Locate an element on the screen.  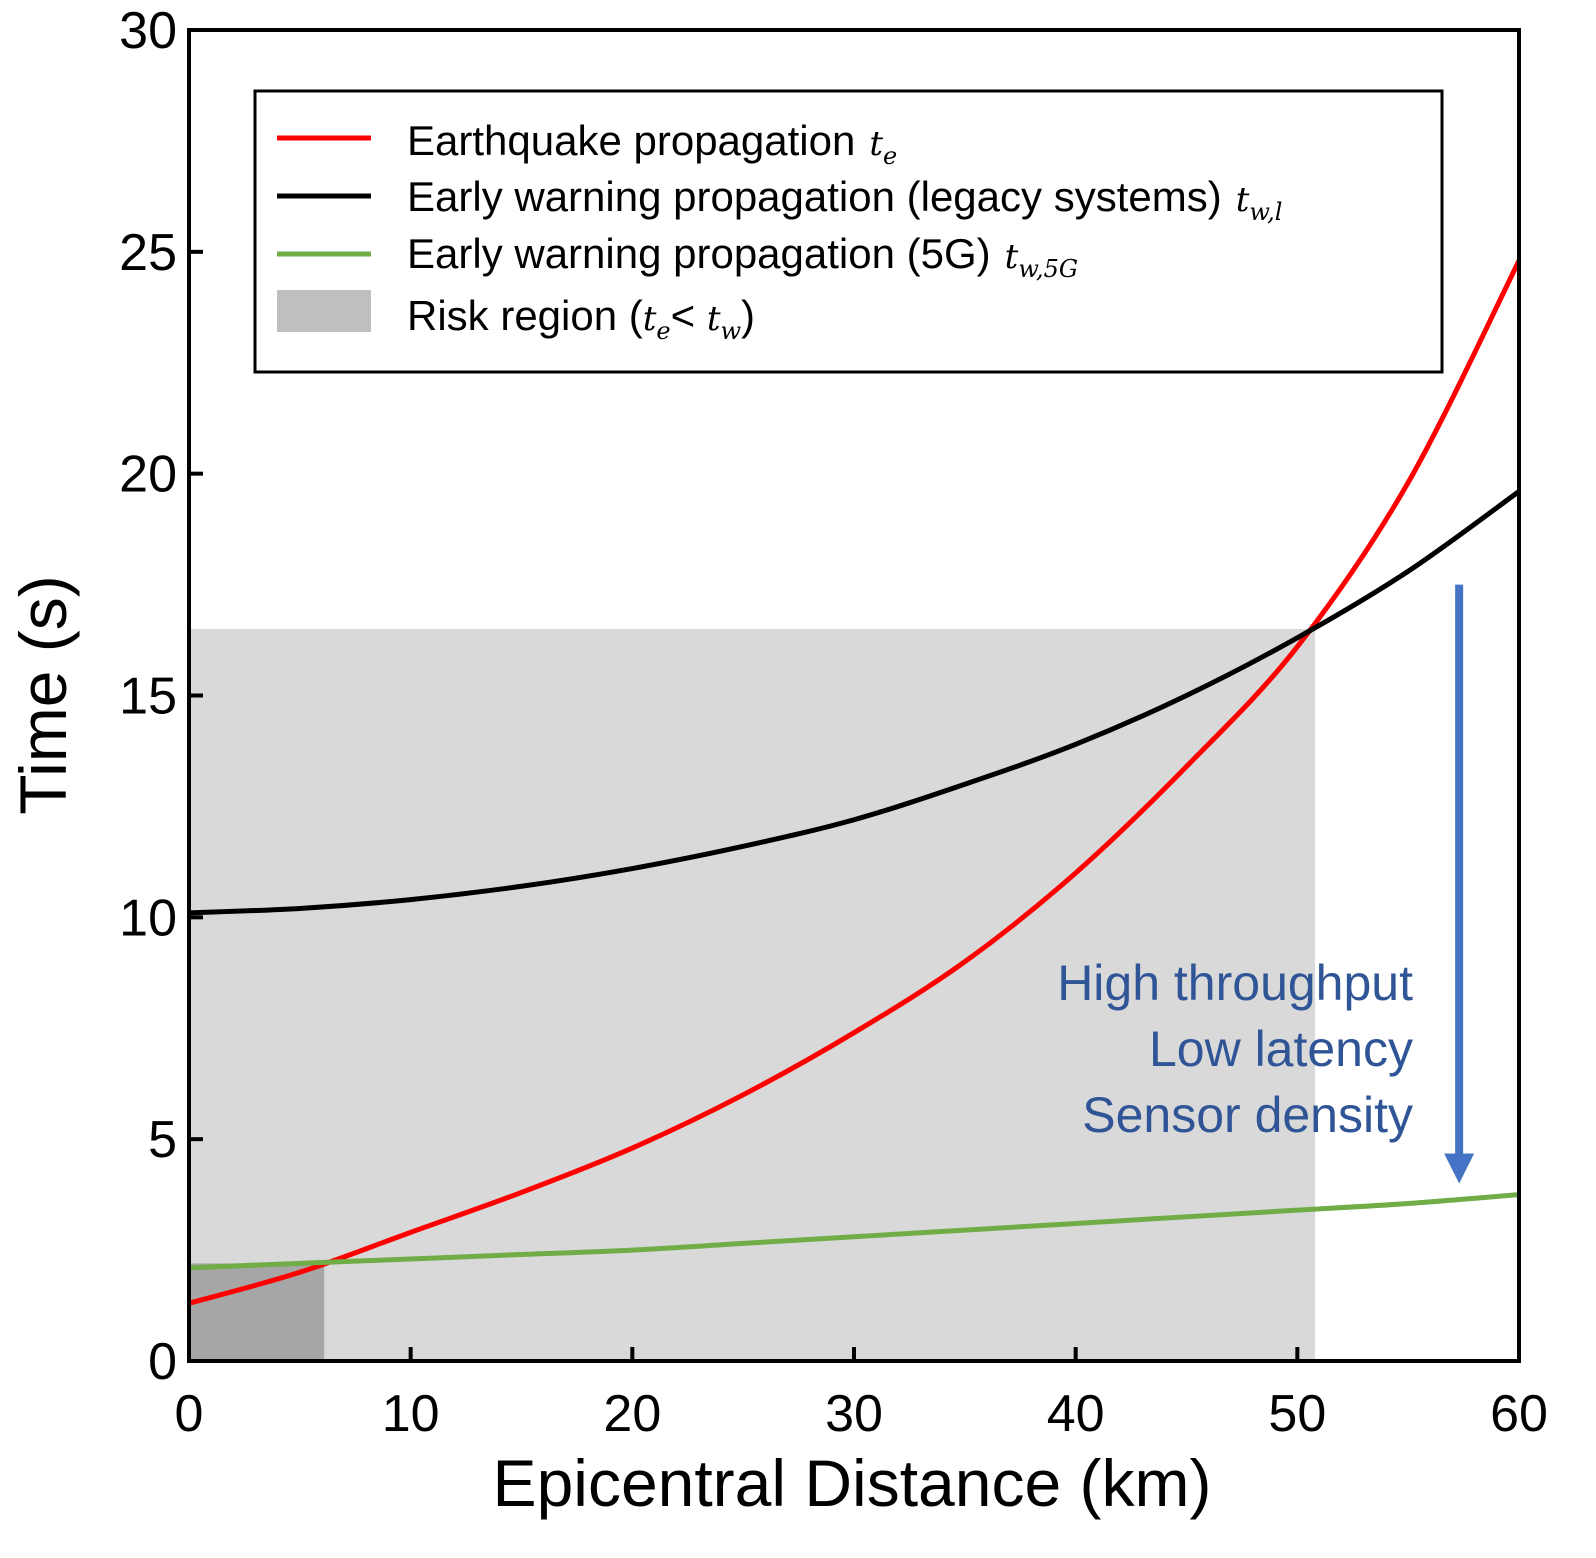
annotation-line-1: High throughput is located at coordinates (1235, 983).